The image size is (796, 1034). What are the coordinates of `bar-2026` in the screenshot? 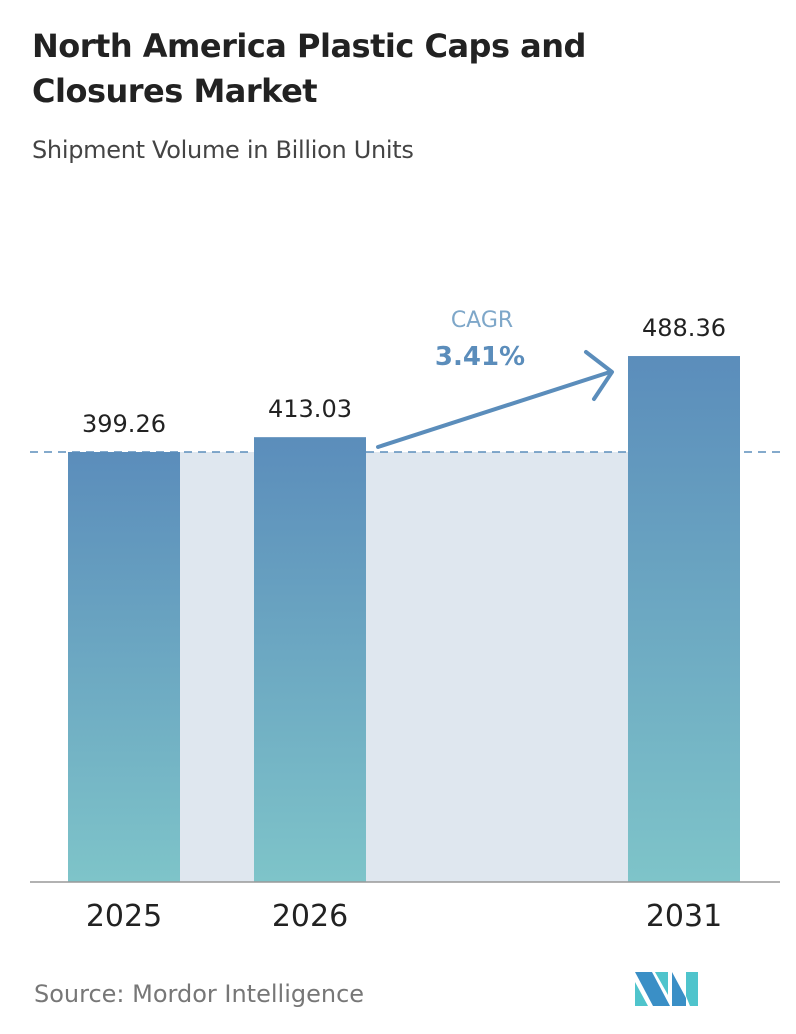 It's located at (310, 659).